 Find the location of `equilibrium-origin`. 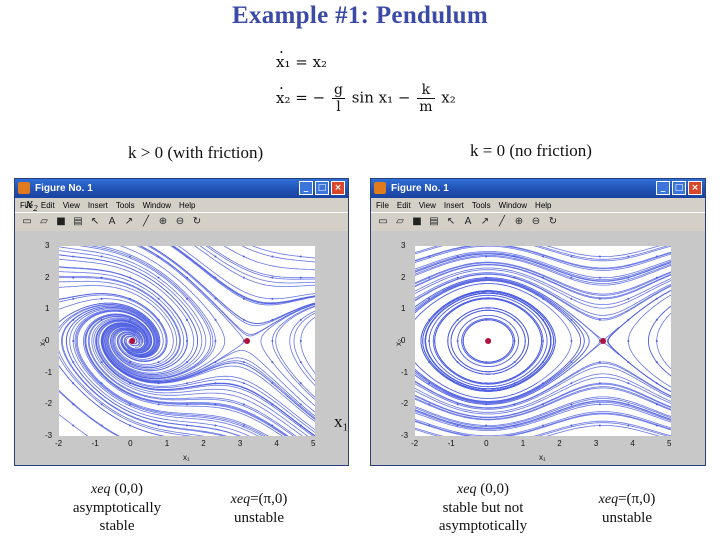

equilibrium-origin is located at coordinates (488, 341).